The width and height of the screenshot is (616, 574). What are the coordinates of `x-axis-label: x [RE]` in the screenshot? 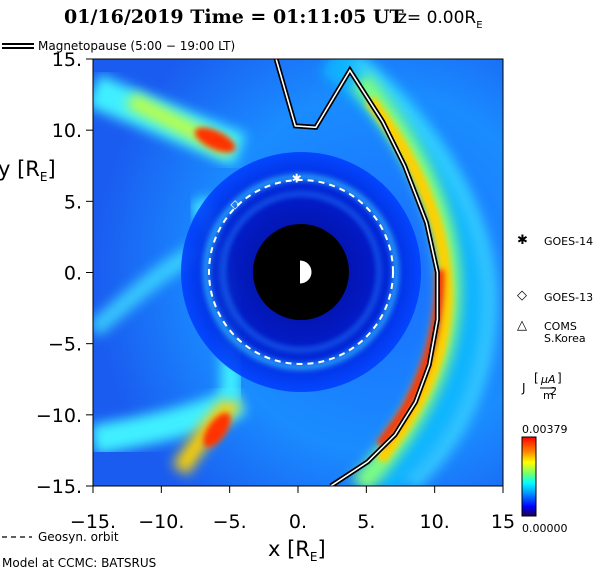 It's located at (297, 550).